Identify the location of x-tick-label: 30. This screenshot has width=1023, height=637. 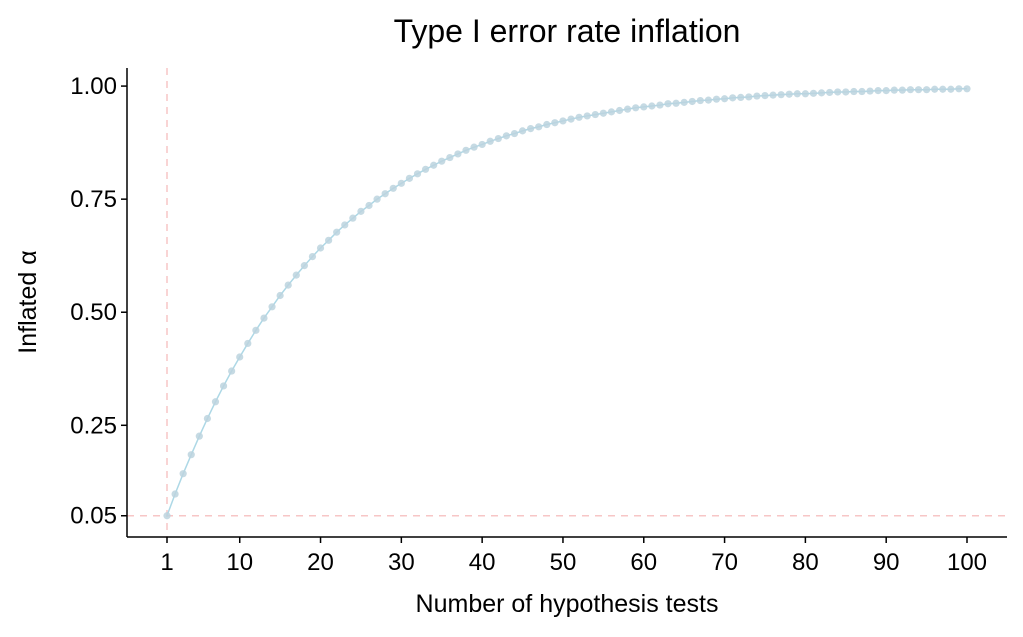
(401, 562).